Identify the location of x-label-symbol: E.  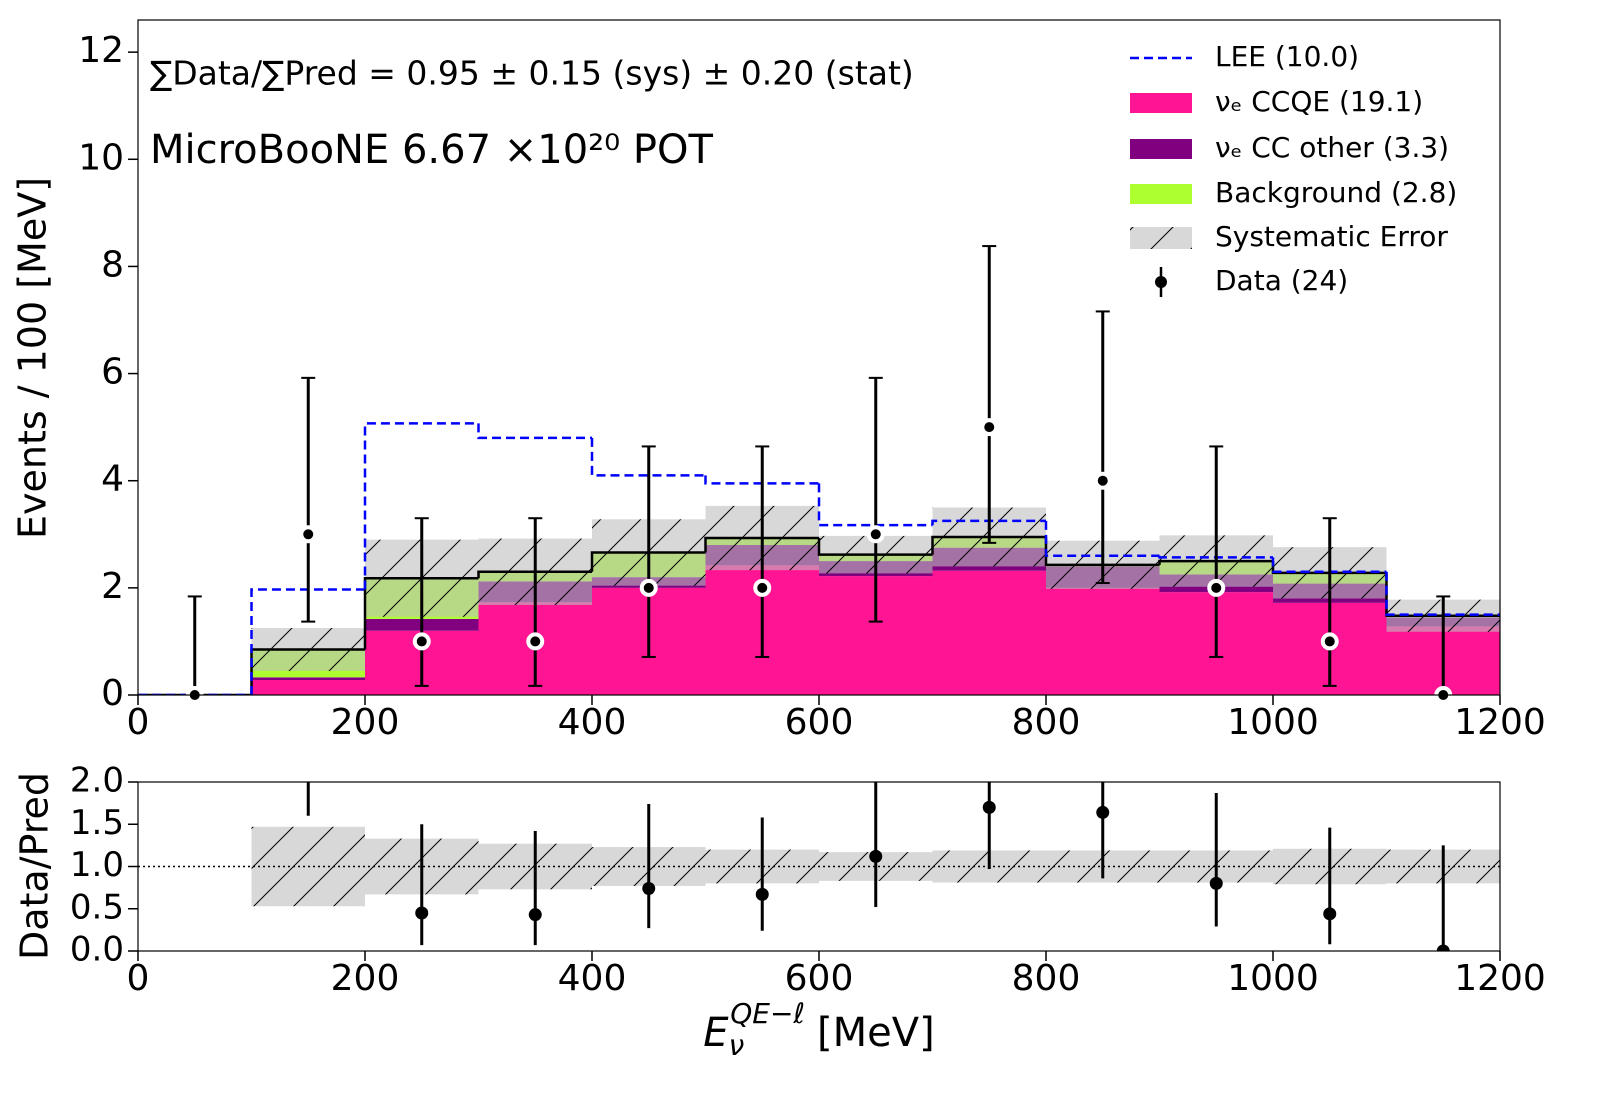
(716, 1033).